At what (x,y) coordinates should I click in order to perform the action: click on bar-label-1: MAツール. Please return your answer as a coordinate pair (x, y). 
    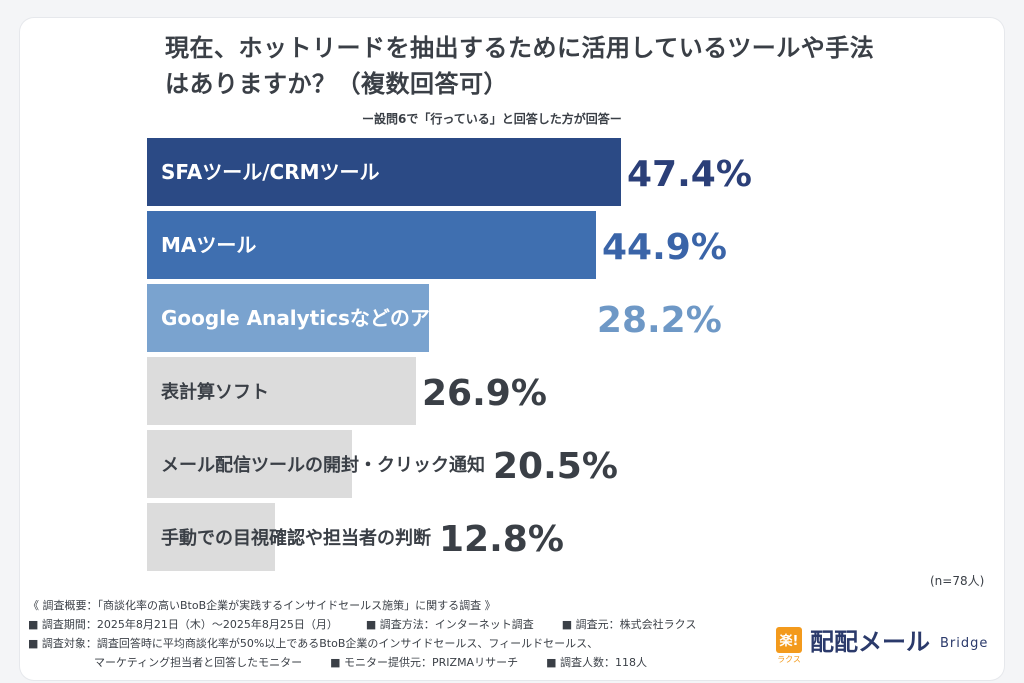
    Looking at the image, I should click on (208, 245).